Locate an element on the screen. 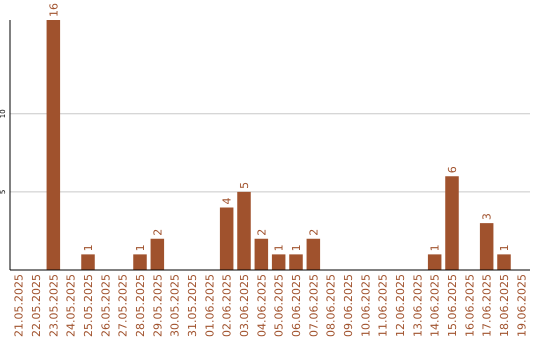 This screenshot has width=540, height=340. x-tick-label: 13.06.2025 is located at coordinates (417, 305).